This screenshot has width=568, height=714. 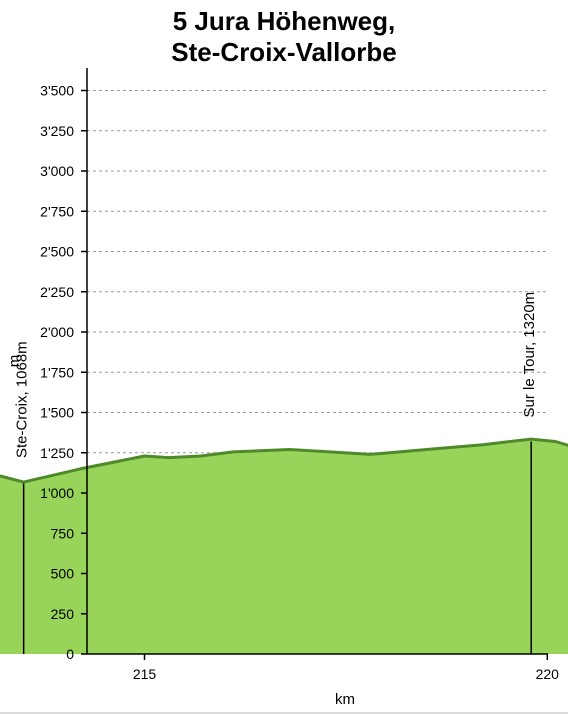 I want to click on waypoint-label-1: Sur le Tour, 1320m, so click(x=529, y=355).